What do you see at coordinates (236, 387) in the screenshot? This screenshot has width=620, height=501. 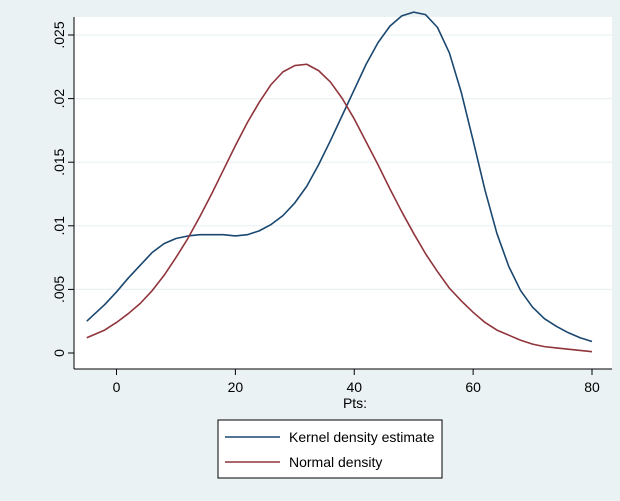 I see `x-tick-label: 20` at bounding box center [236, 387].